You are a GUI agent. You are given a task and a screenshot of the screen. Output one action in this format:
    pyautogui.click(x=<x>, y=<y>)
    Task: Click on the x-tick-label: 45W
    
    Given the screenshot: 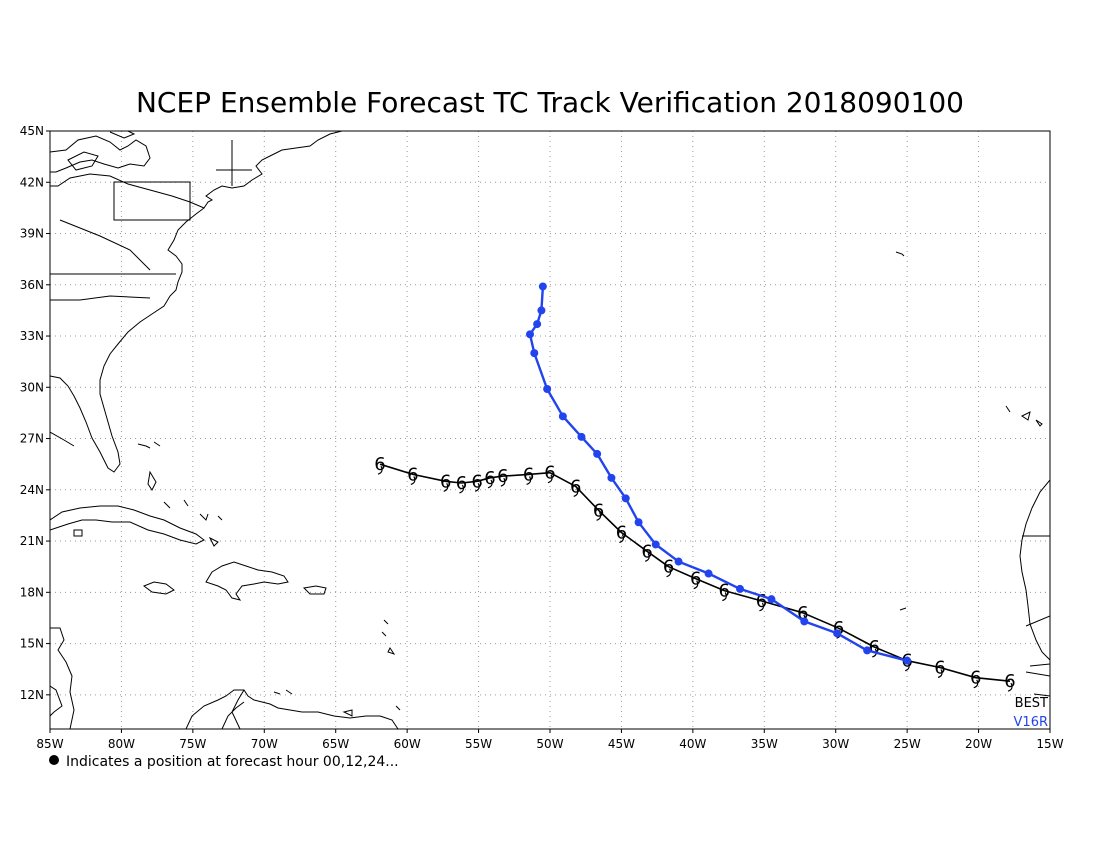 What is the action you would take?
    pyautogui.click(x=621, y=744)
    